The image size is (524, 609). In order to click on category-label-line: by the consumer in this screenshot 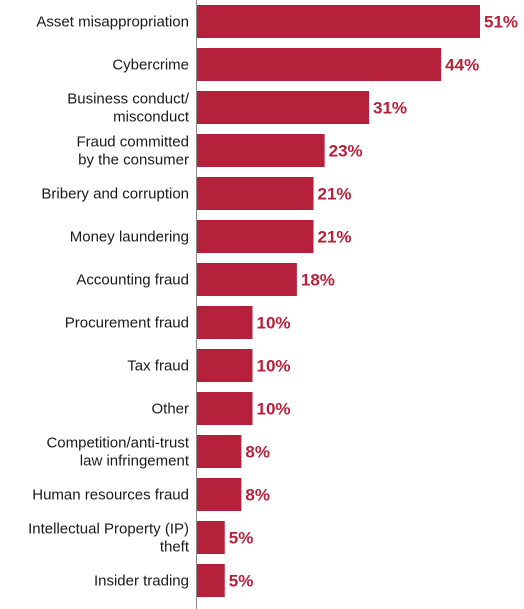, I will do `click(133, 160)`.